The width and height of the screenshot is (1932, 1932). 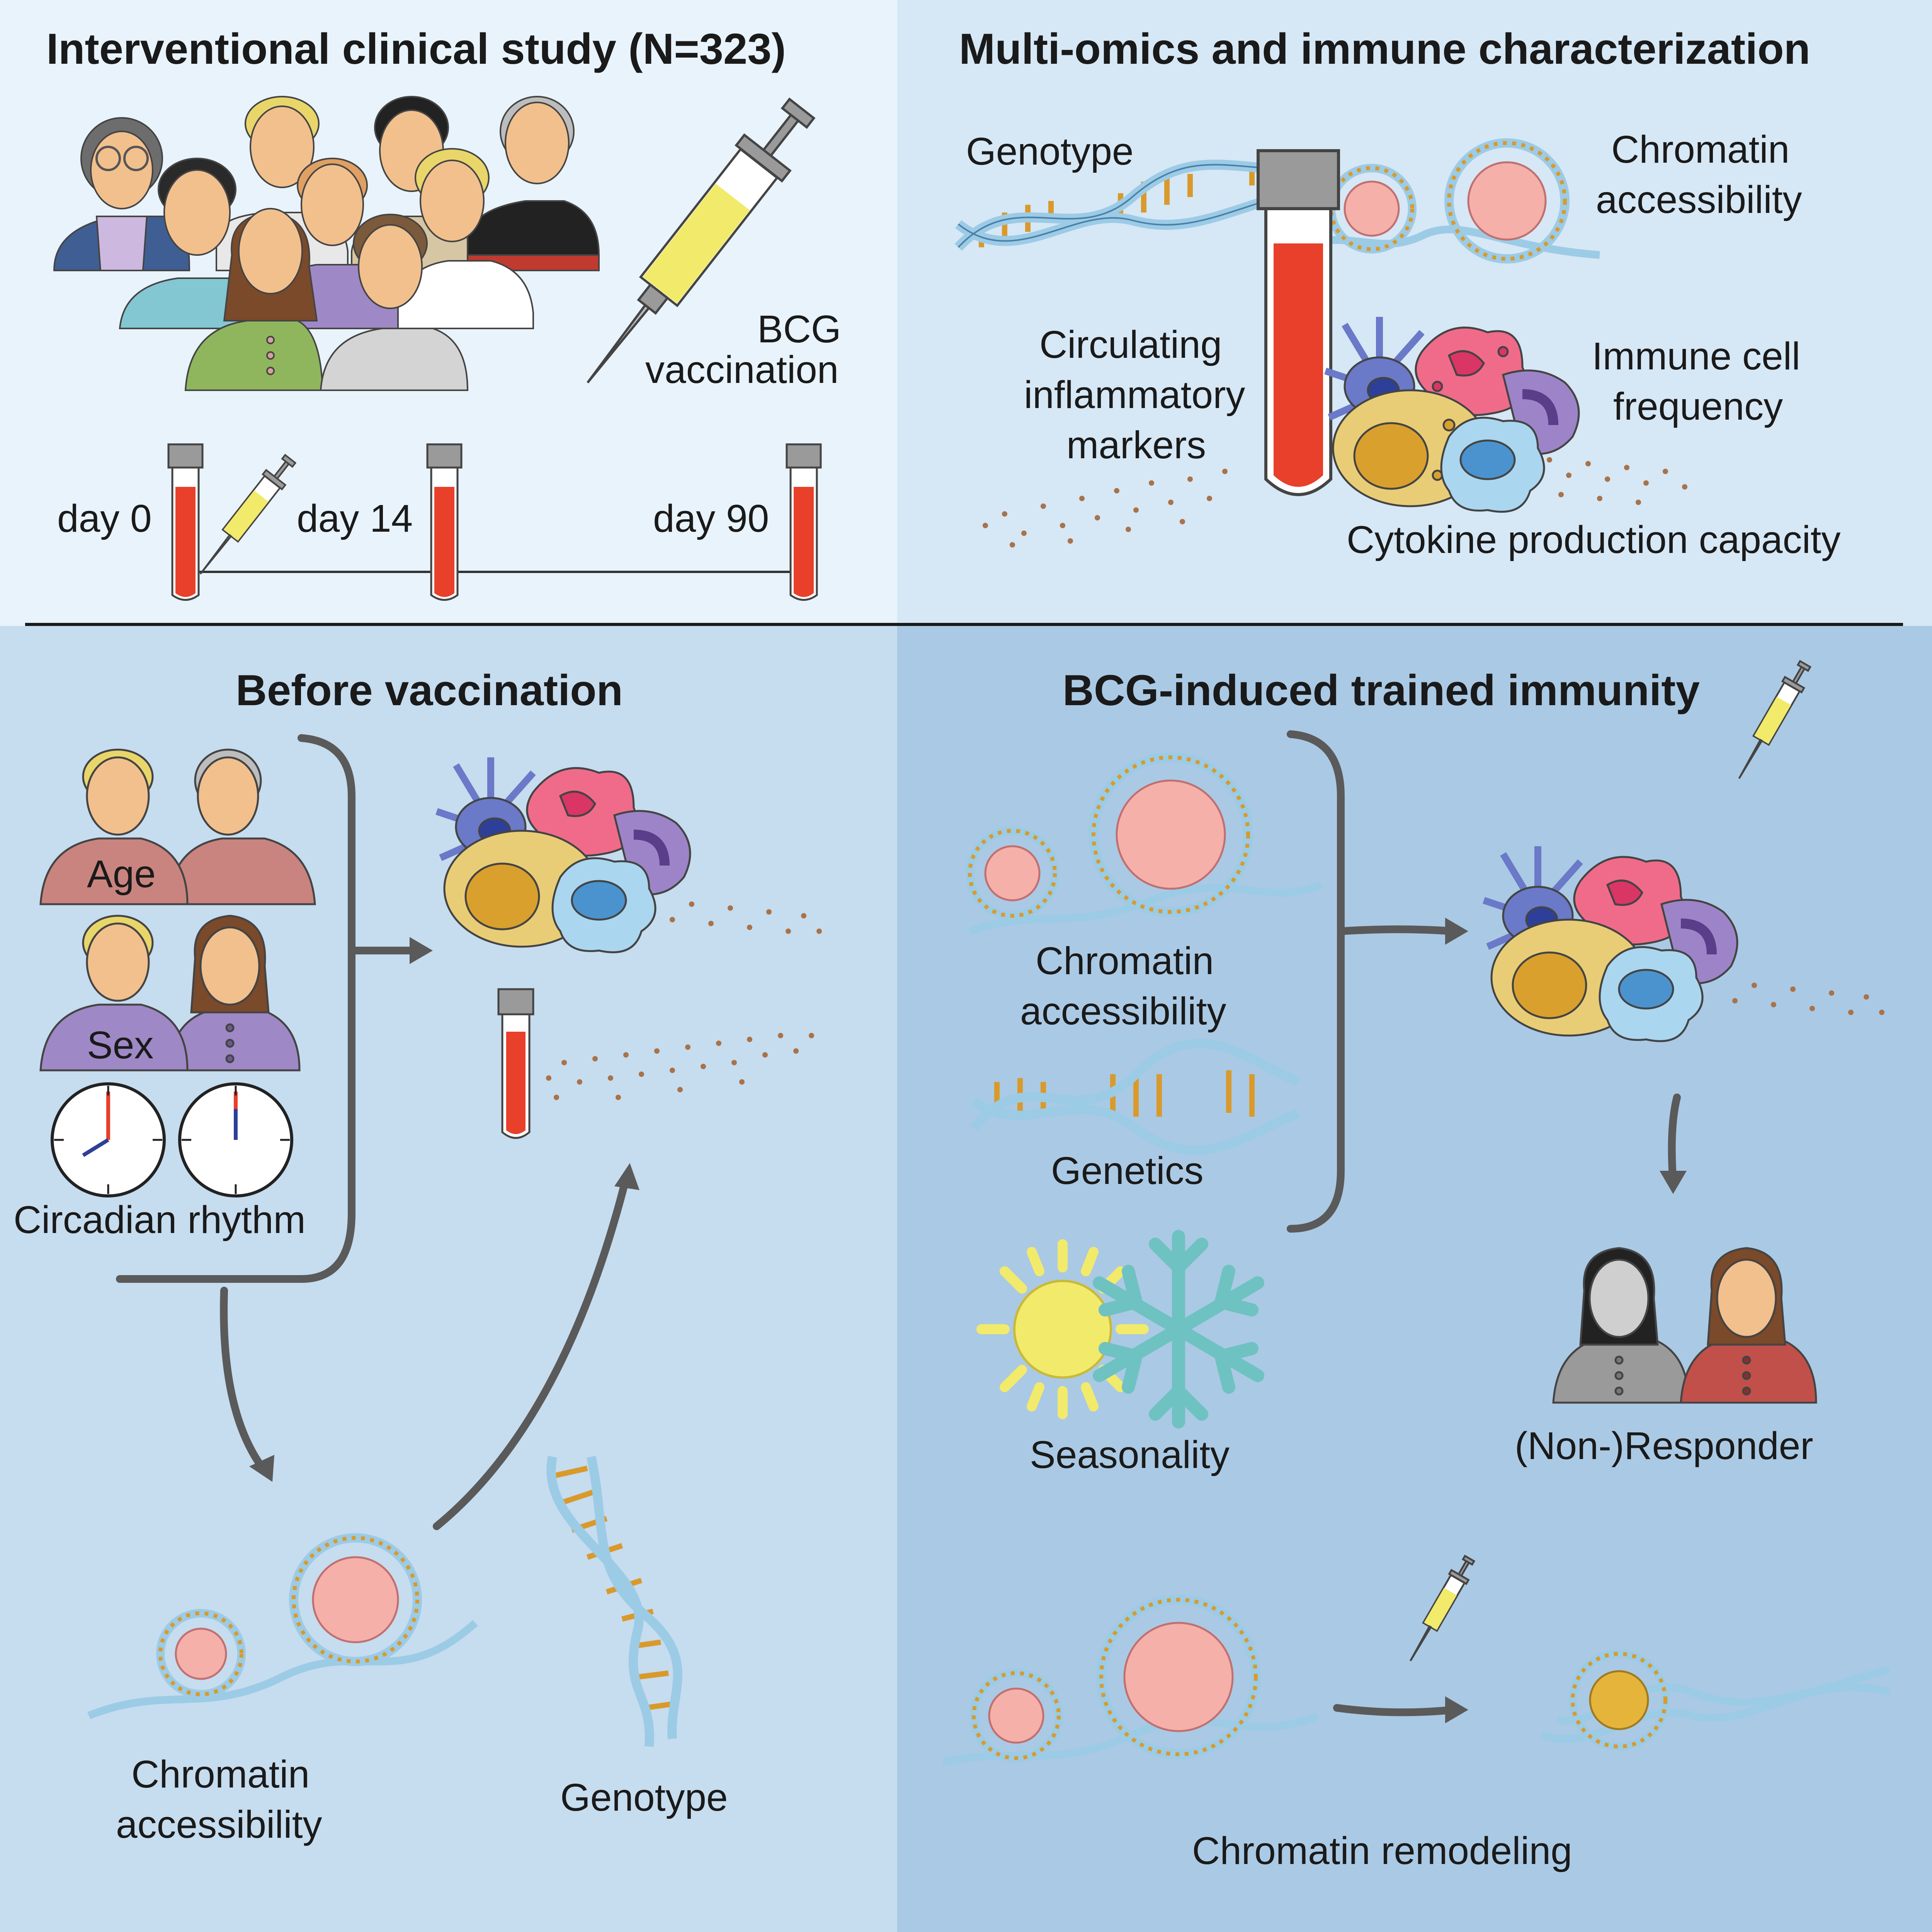 I want to click on before-chromatin-label-1: Chromatin, so click(x=221, y=1774).